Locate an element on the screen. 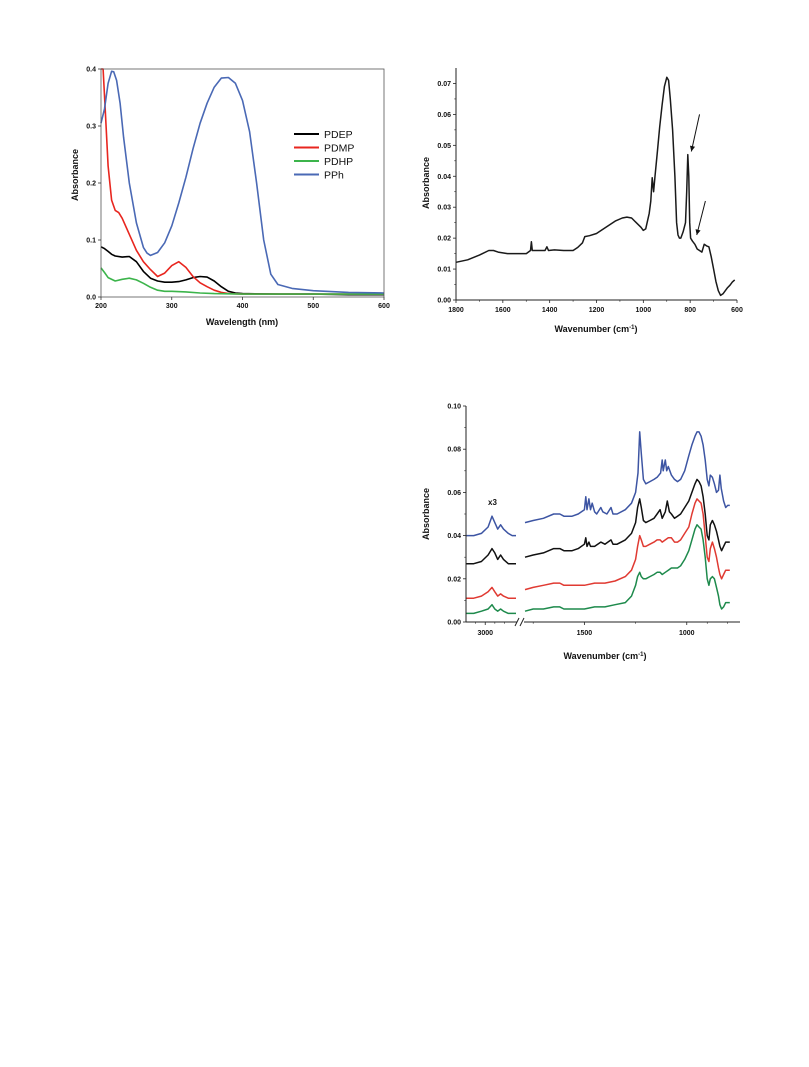 This screenshot has height=1067, width=809. ir1-y-tick-label: 0.05 is located at coordinates (444, 146).